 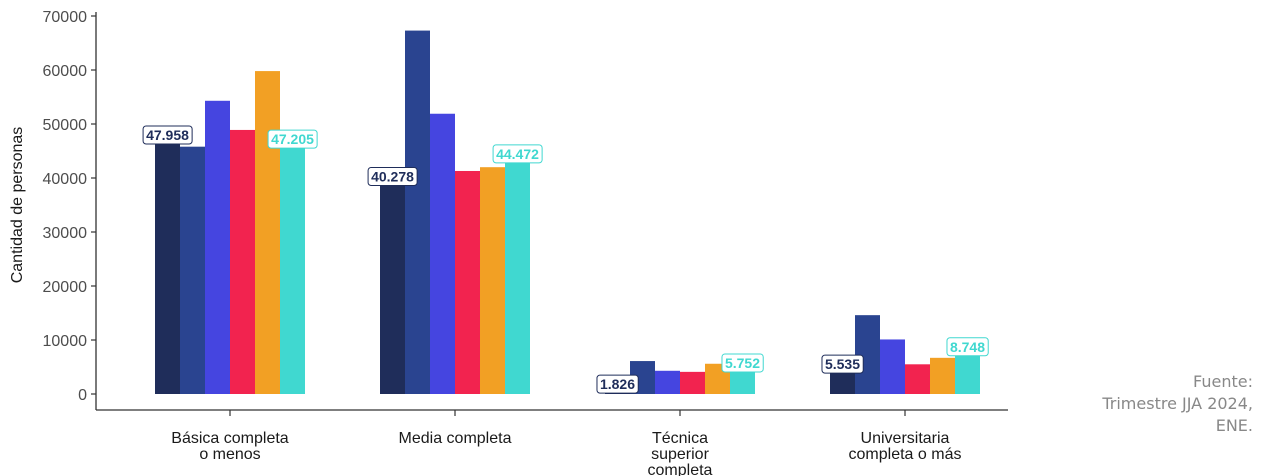 I want to click on data-label-text: 8.748, so click(x=967, y=347).